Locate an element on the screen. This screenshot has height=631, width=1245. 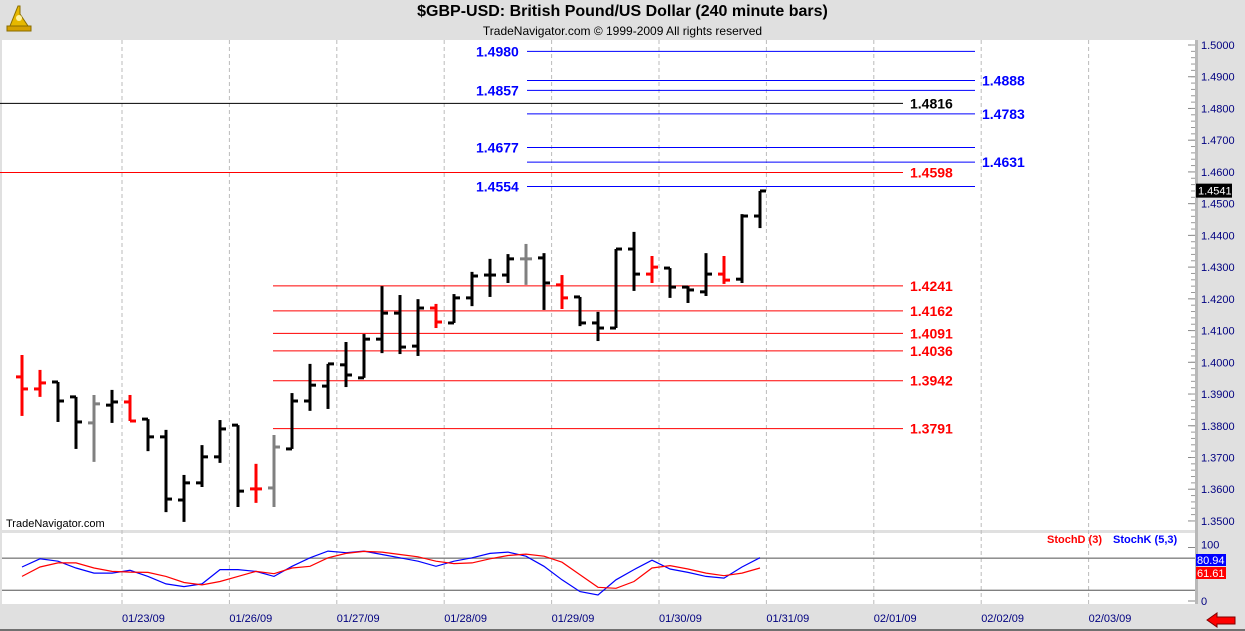
stoch-line-k is located at coordinates (391, 573).